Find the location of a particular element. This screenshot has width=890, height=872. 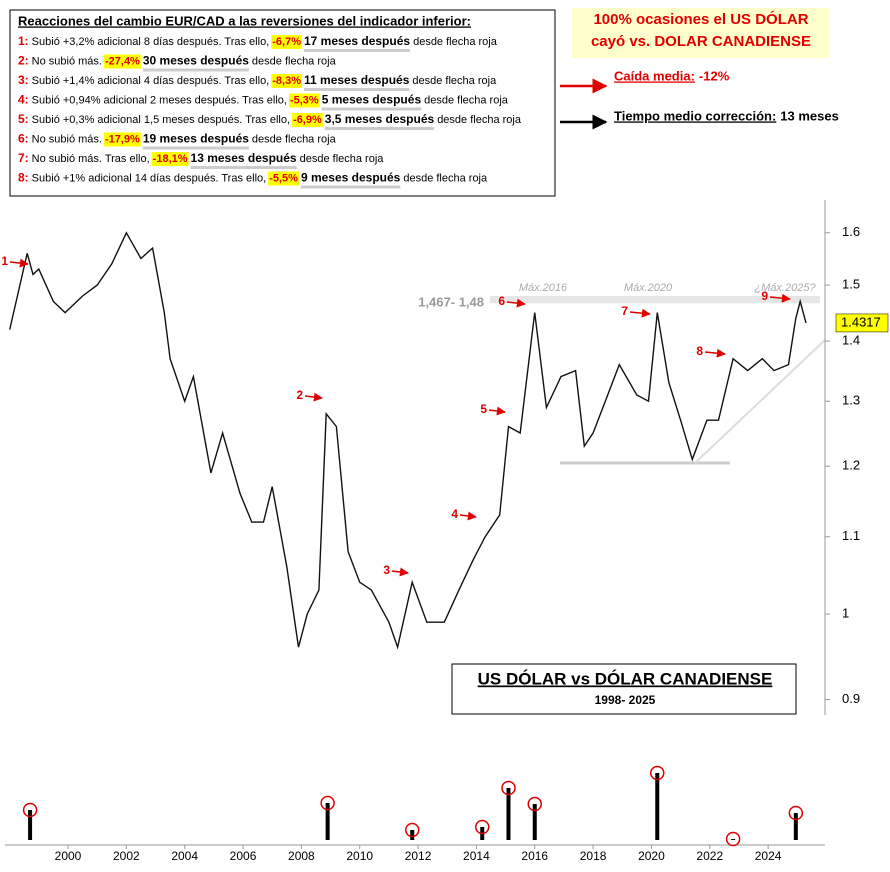

y-tick-label: 1.1 is located at coordinates (851, 535).